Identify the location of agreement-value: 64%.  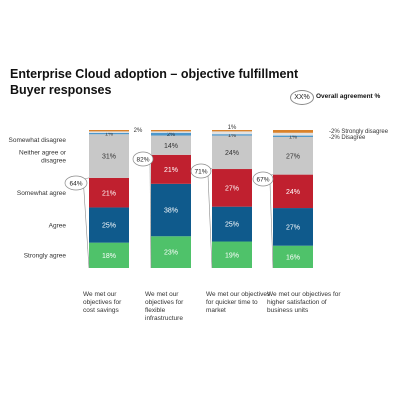
(75, 183).